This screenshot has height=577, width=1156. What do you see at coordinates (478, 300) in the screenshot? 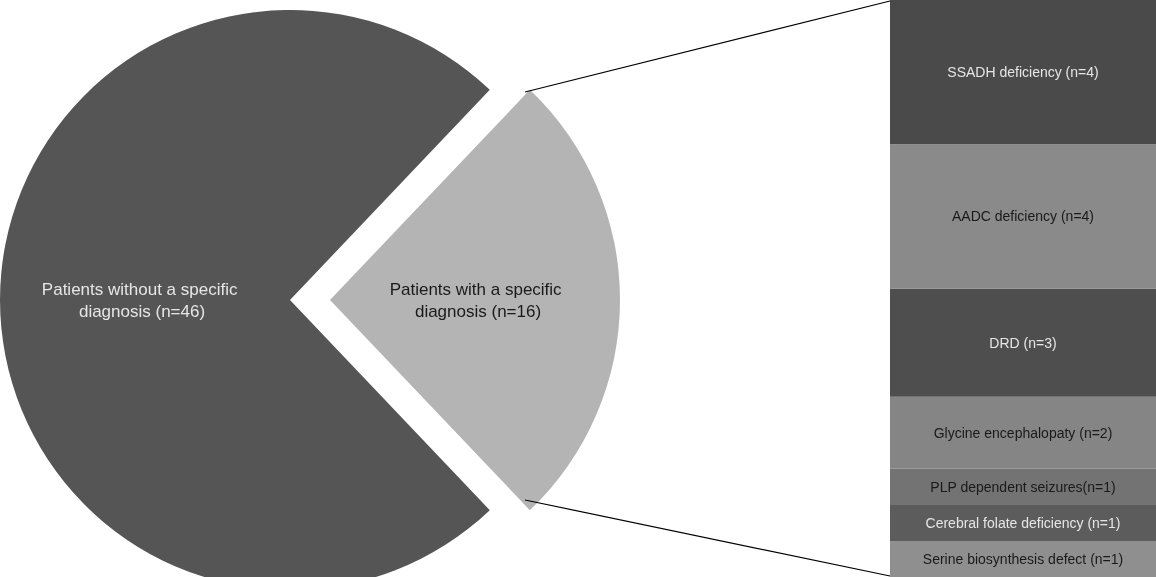
I see `slice-label: Patients with a specific diagnosis (n=16)` at bounding box center [478, 300].